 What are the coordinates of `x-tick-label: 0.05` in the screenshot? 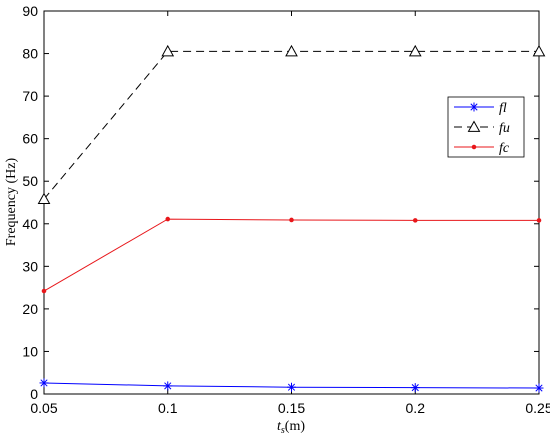 It's located at (43, 408).